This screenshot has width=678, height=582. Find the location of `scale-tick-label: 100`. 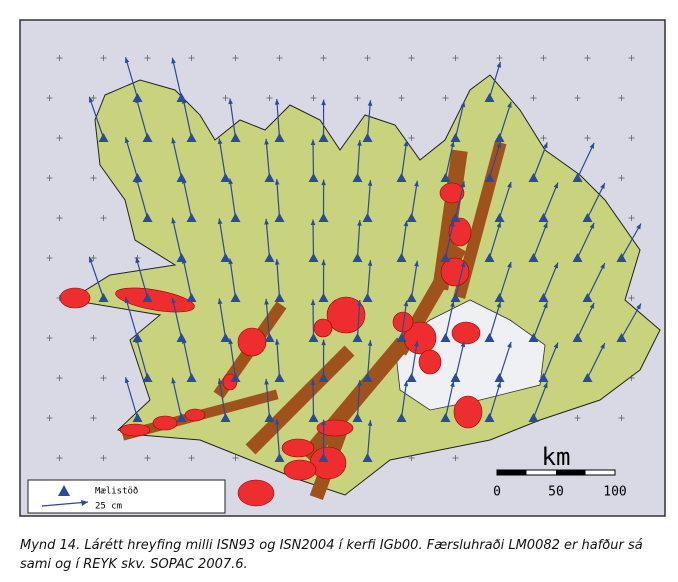

scale-tick-label: 100 is located at coordinates (614, 492).